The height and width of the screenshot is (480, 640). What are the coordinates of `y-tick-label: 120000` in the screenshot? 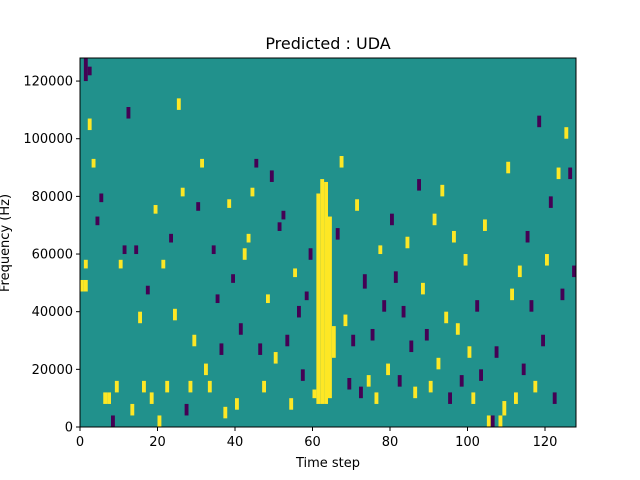 It's located at (48, 82).